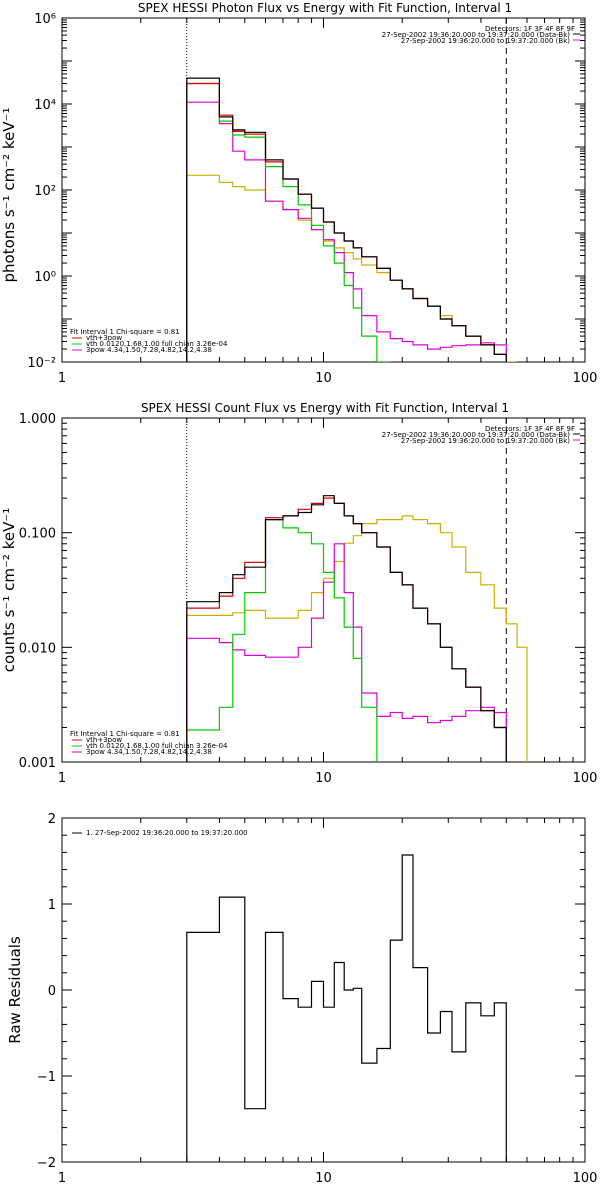  What do you see at coordinates (37, 648) in the screenshot?
I see `y-tick-label: 0.010` at bounding box center [37, 648].